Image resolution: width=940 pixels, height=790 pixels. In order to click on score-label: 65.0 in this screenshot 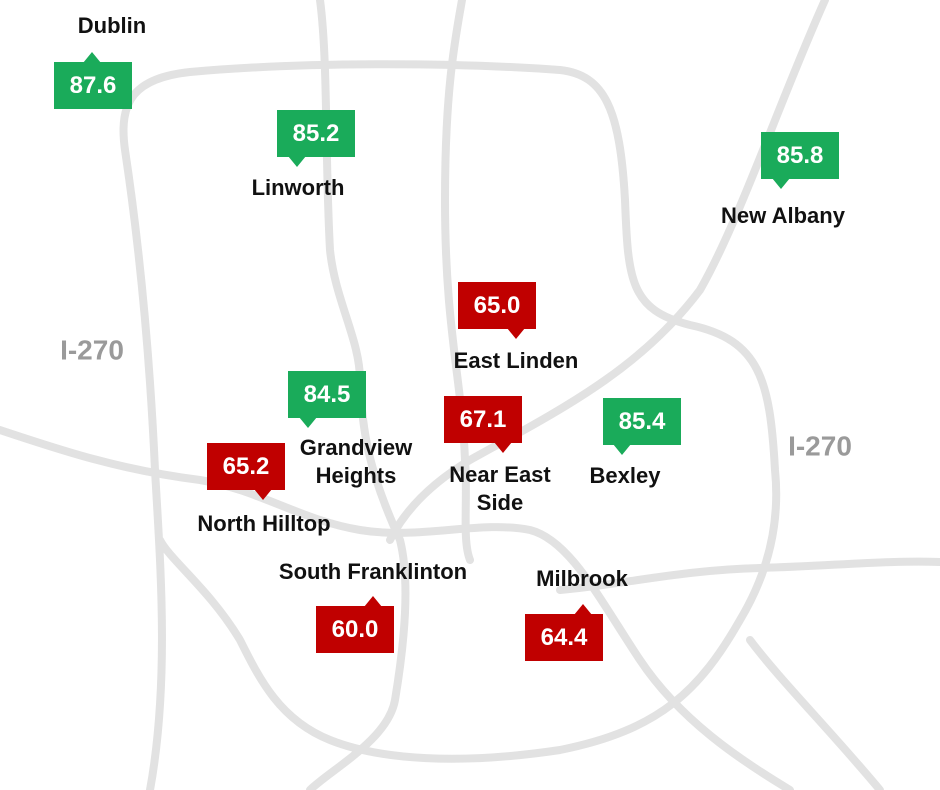, I will do `click(497, 305)`.